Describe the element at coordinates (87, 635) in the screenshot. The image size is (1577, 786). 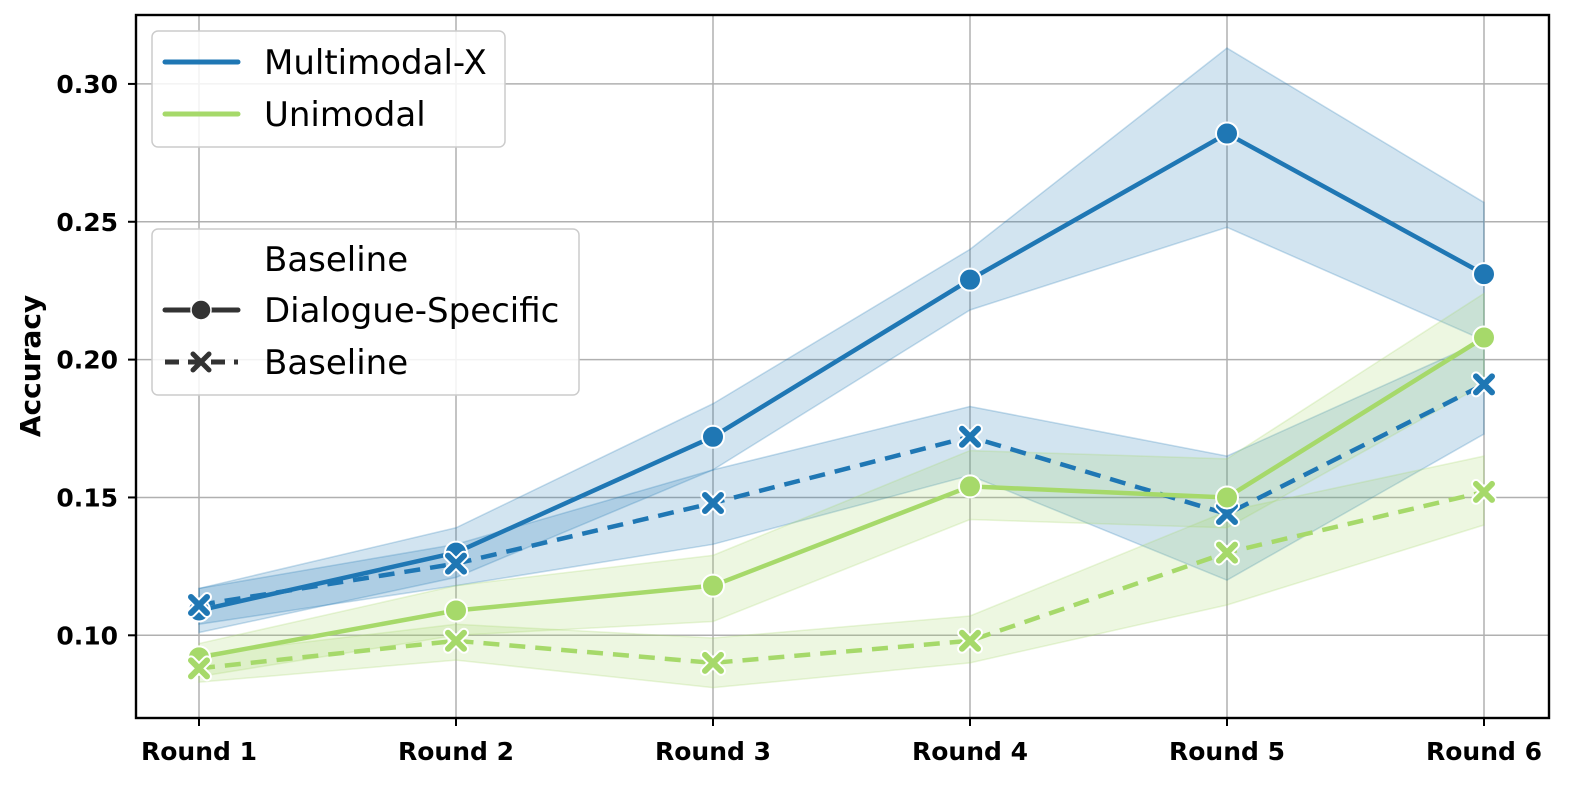
I see `y-tick-label: 0.10` at that location.